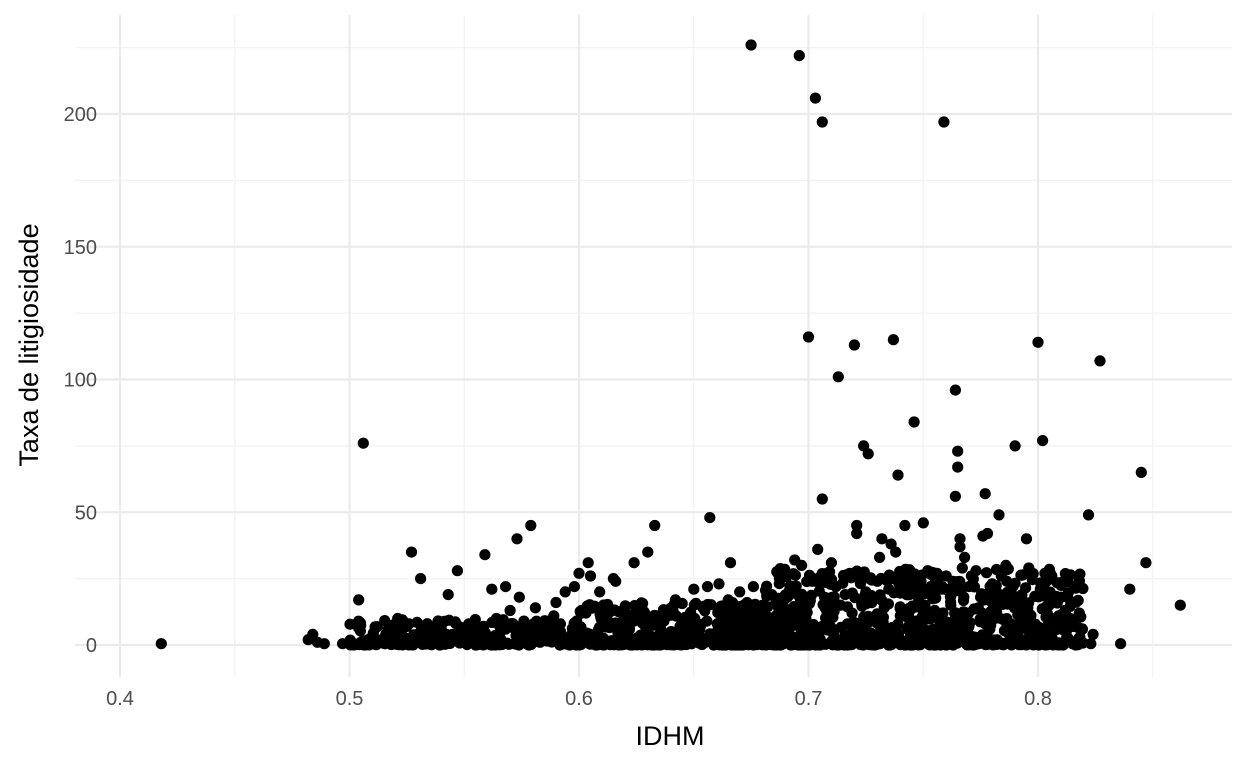 The height and width of the screenshot is (768, 1248). I want to click on y-axis-tick-labels: 0 50 100 150 200, so click(80, 380).